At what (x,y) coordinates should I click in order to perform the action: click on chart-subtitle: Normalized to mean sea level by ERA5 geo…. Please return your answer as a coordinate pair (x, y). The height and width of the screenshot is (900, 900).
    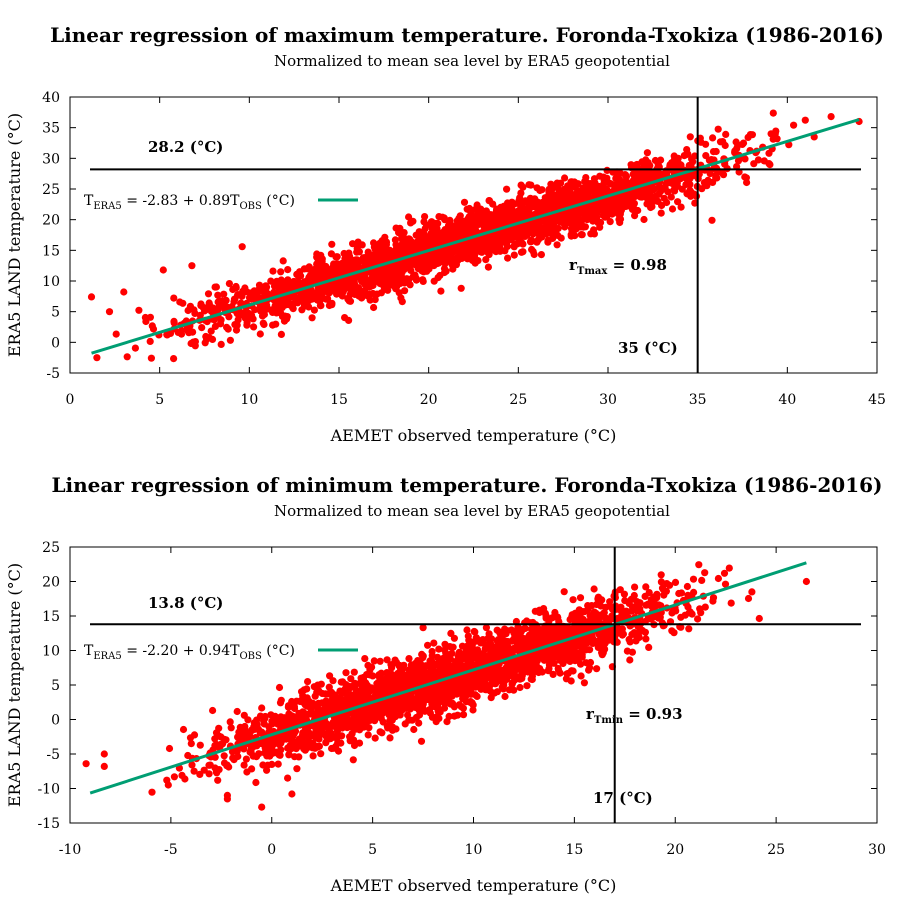
    Looking at the image, I should click on (472, 511).